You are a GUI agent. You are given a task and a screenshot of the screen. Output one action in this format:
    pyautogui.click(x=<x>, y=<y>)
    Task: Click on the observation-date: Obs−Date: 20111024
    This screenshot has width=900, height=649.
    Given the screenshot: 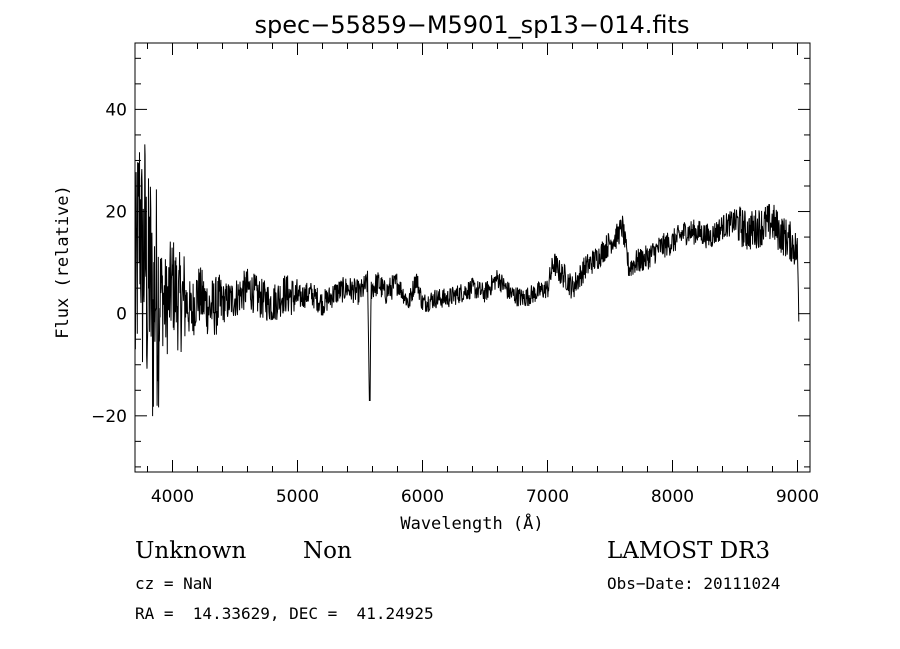 What is the action you would take?
    pyautogui.click(x=694, y=583)
    